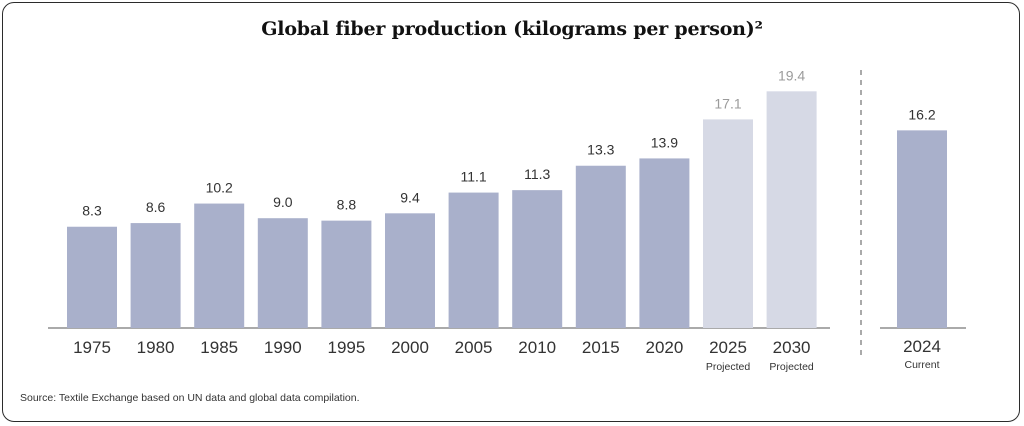  I want to click on x-tick-label: 1985, so click(219, 347).